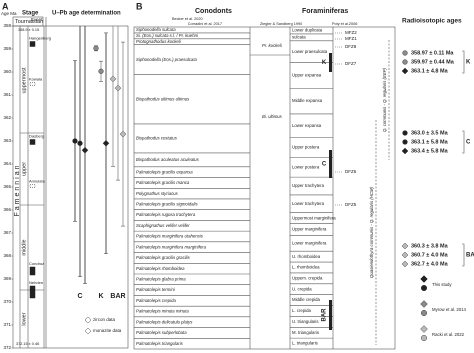  I want to click on event-label: Hangenberg, so click(40, 38).